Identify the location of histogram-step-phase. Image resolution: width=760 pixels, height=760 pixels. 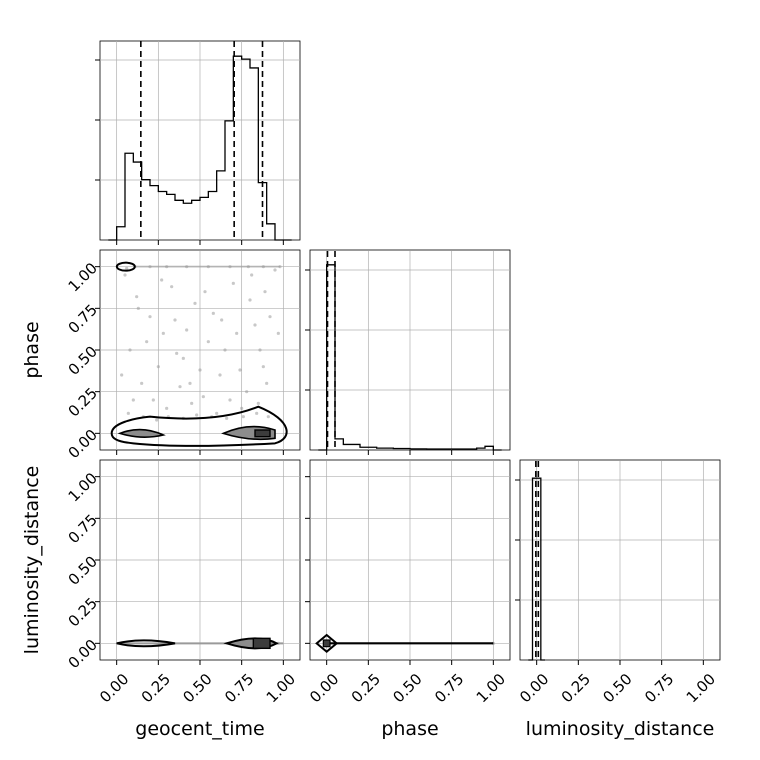
(410, 357).